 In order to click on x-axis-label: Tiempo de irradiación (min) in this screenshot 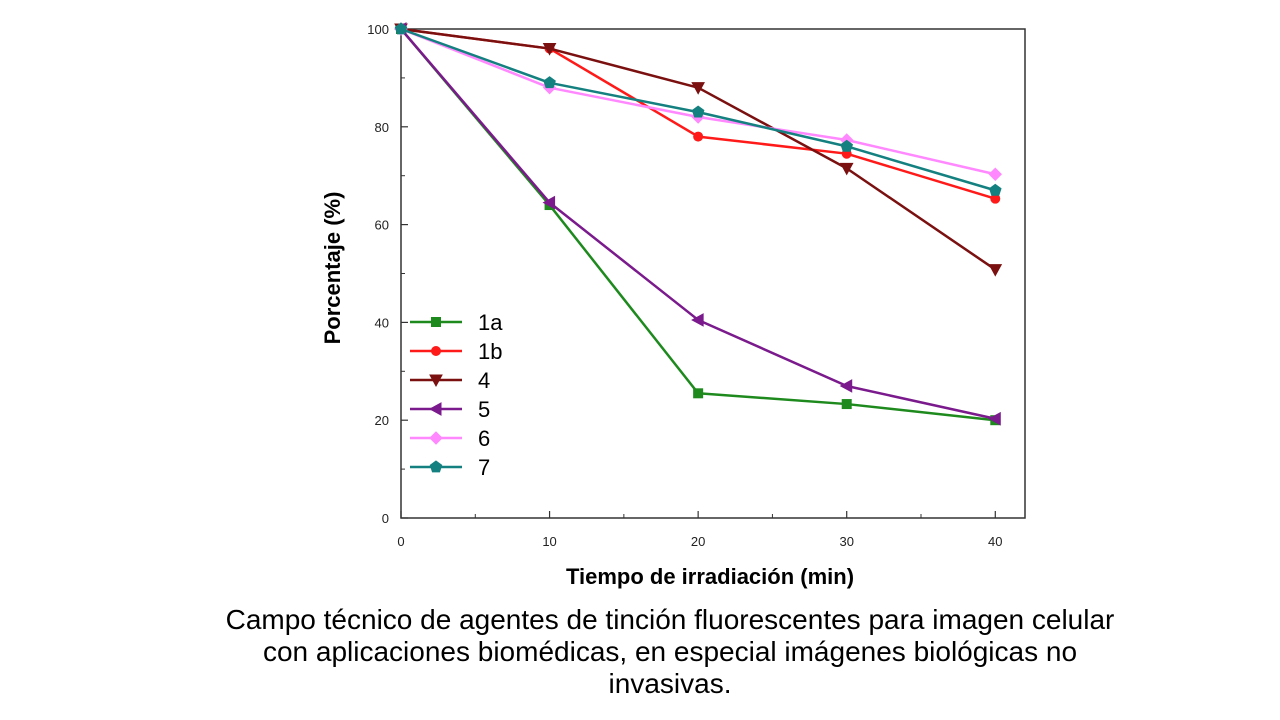, I will do `click(710, 576)`.